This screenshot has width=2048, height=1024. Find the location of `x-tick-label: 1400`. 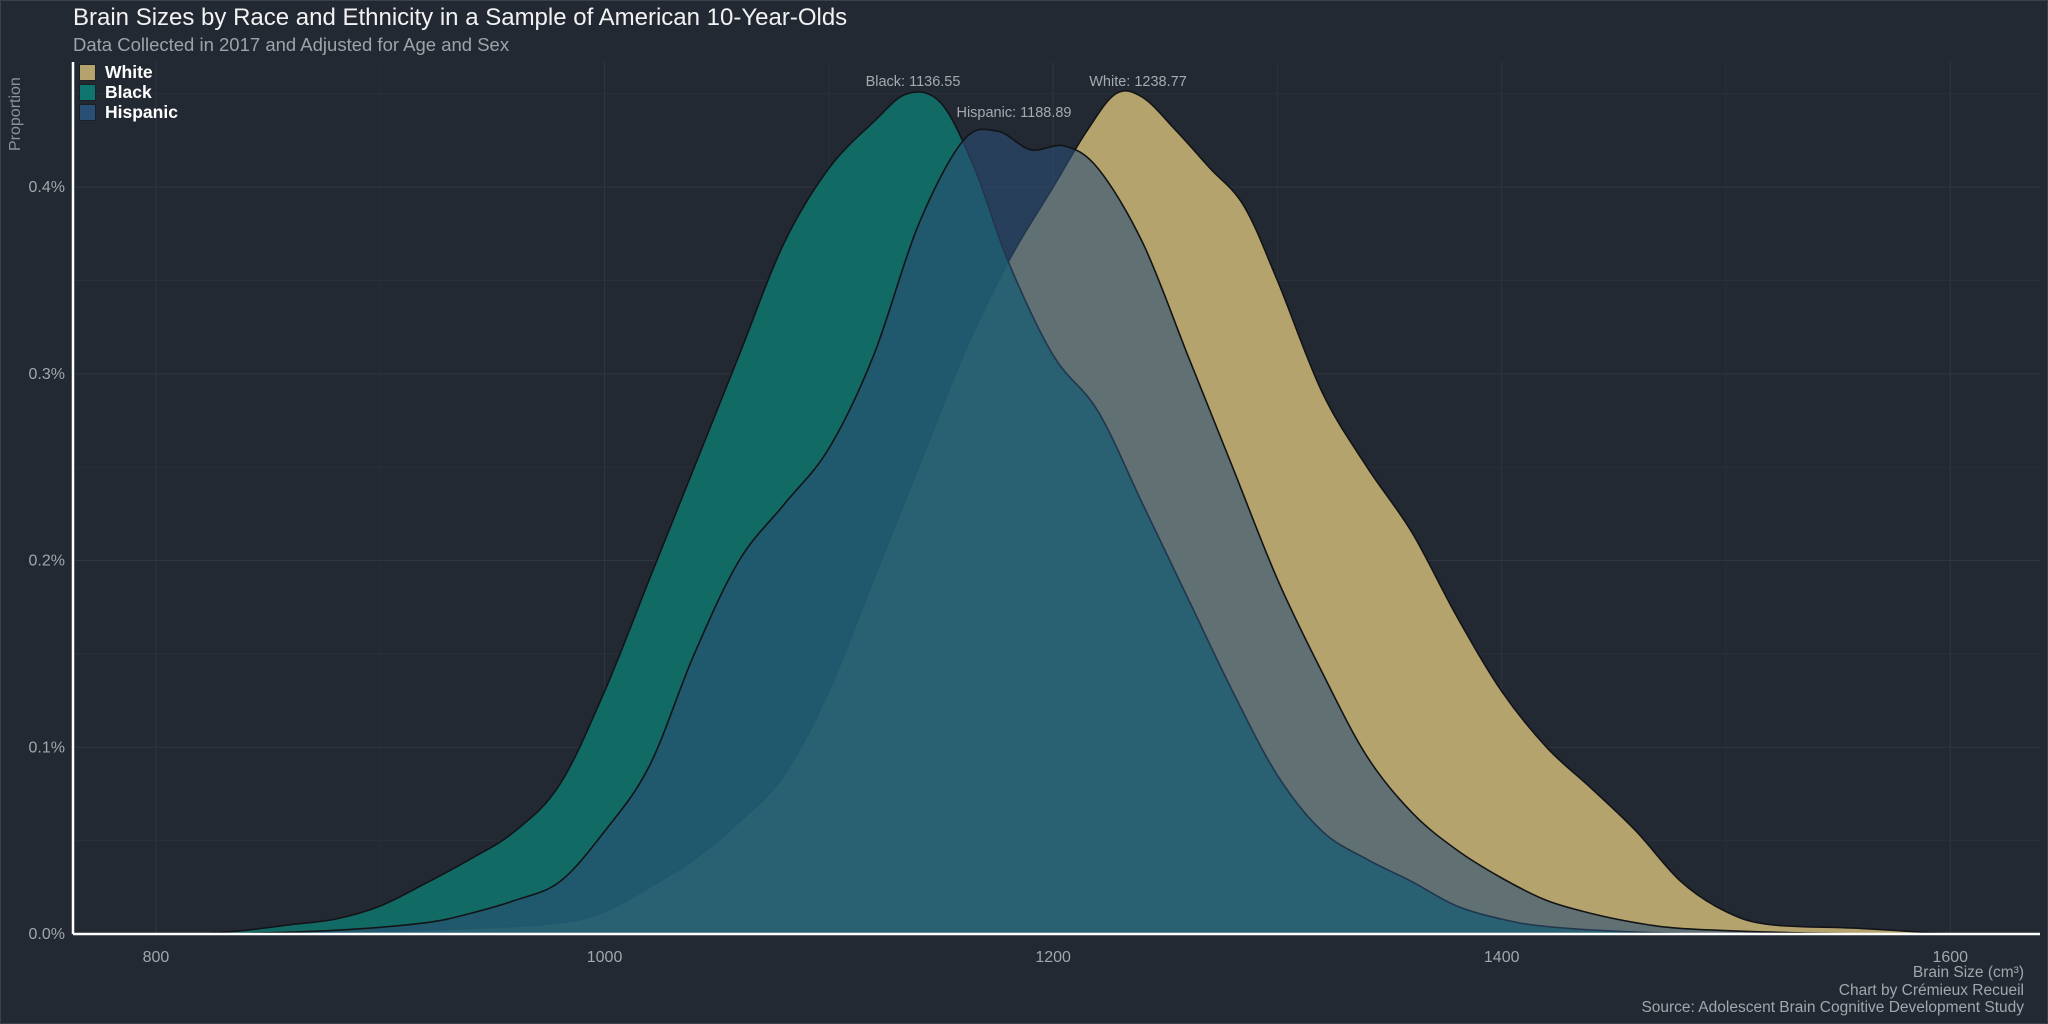

x-tick-label: 1400 is located at coordinates (1502, 957).